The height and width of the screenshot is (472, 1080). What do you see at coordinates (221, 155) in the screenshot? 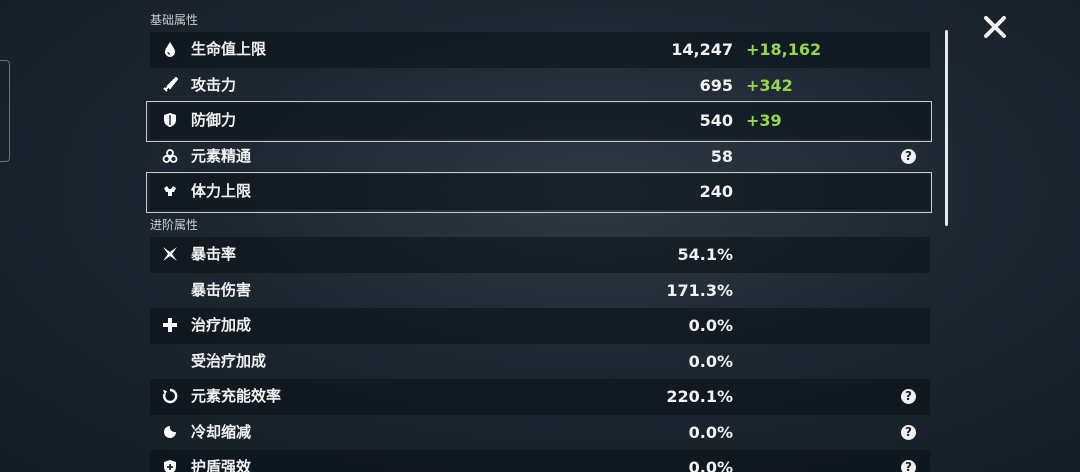
I see `stat-name: 元素精通` at bounding box center [221, 155].